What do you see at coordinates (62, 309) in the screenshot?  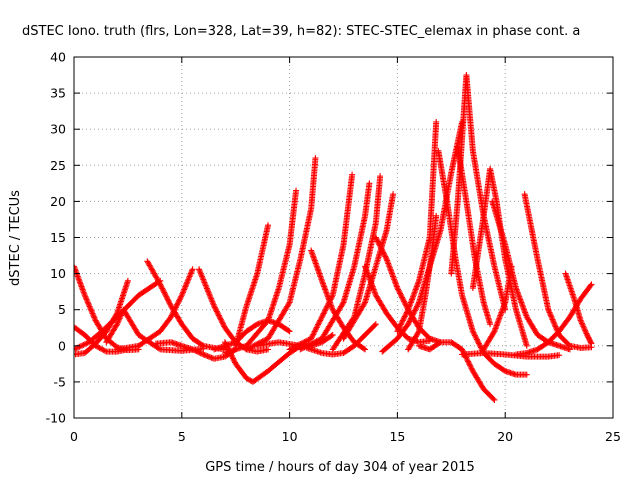 I see `y-tick-label: 5` at bounding box center [62, 309].